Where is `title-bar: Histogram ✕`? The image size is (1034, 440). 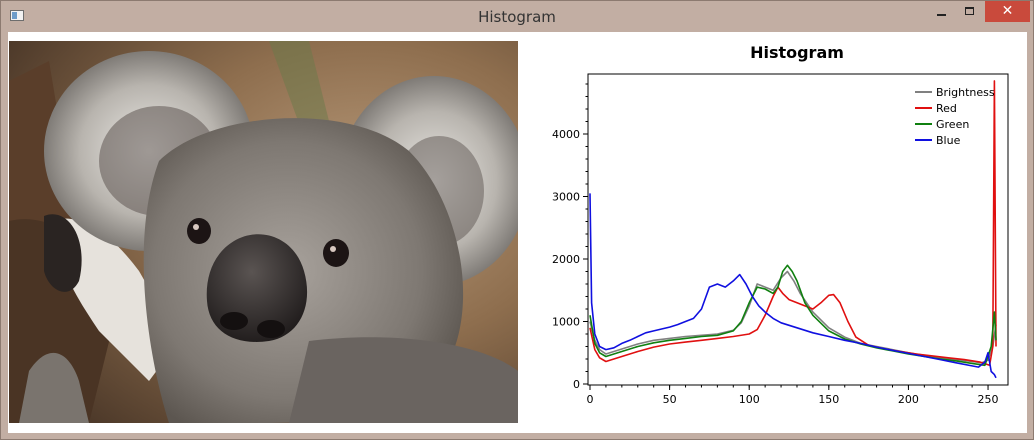 title-bar: Histogram ✕ is located at coordinates (517, 16).